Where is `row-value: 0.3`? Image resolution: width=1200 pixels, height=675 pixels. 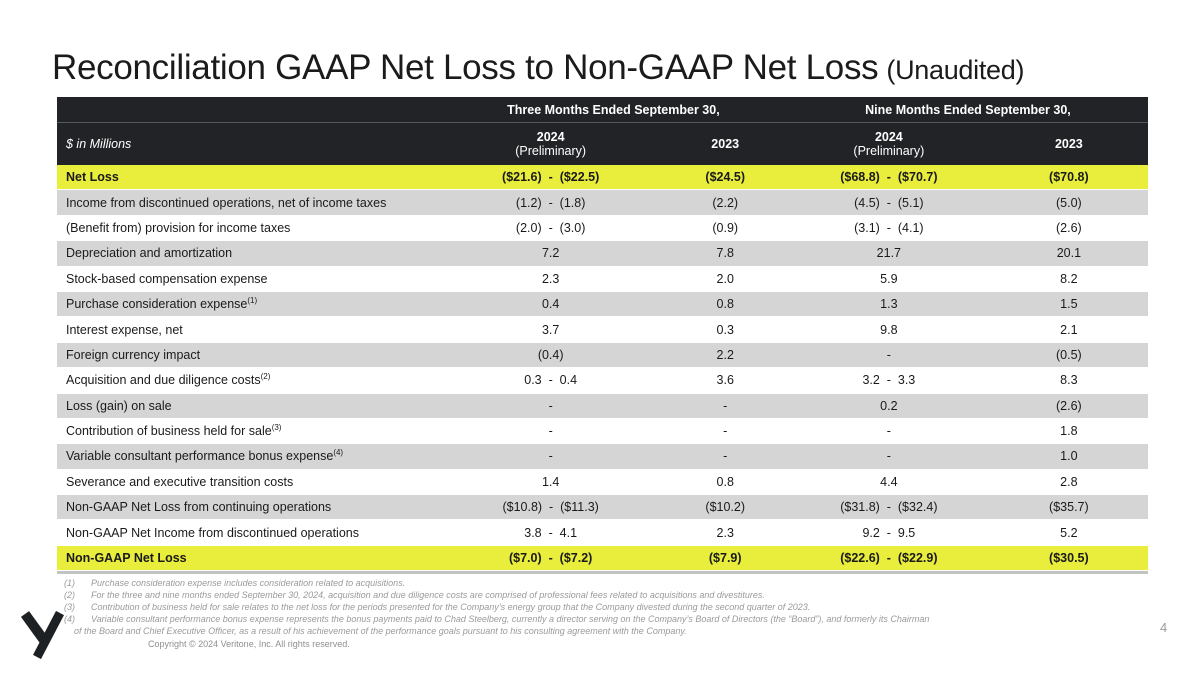
row-value: 0.3 is located at coordinates (725, 329).